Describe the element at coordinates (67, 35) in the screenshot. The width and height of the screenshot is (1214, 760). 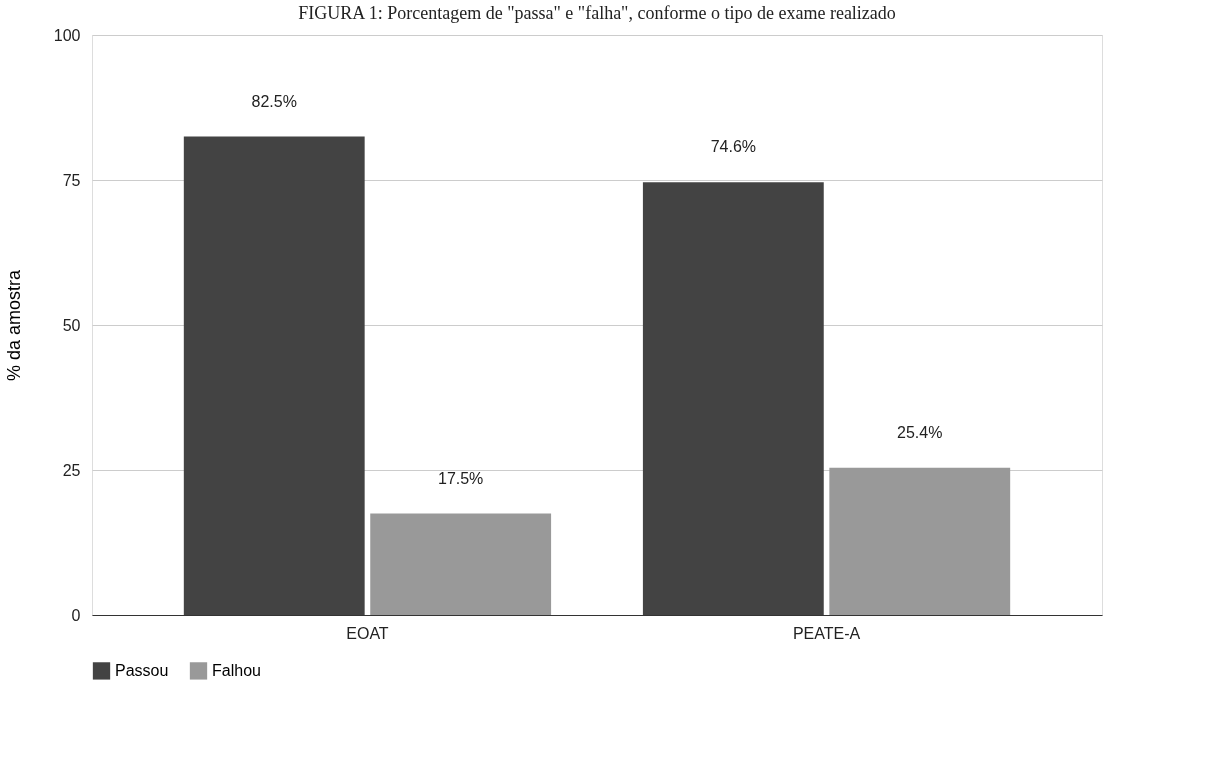
I see `y-tick-label: 100` at that location.